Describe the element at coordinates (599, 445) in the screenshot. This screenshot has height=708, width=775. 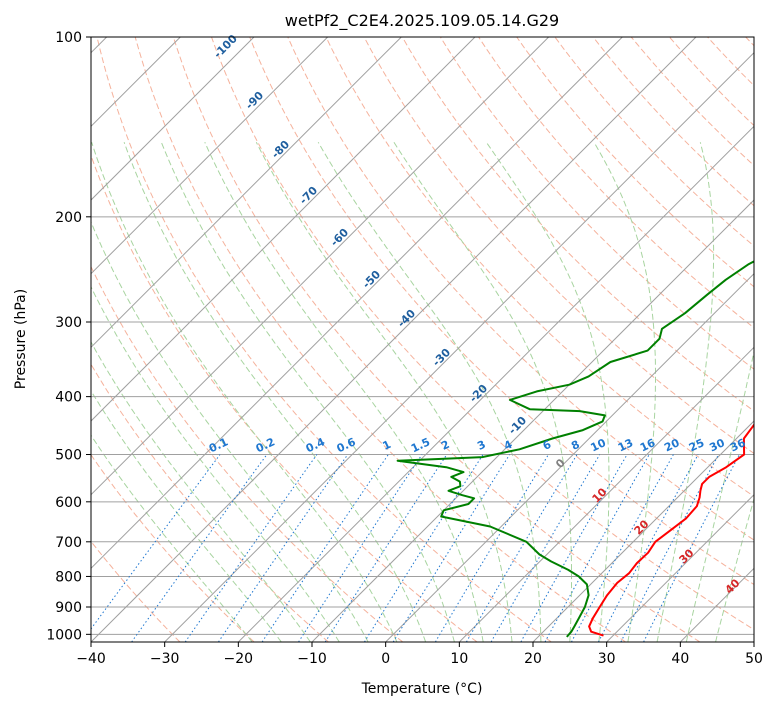
I see `mixing-ratio-label: 10` at that location.